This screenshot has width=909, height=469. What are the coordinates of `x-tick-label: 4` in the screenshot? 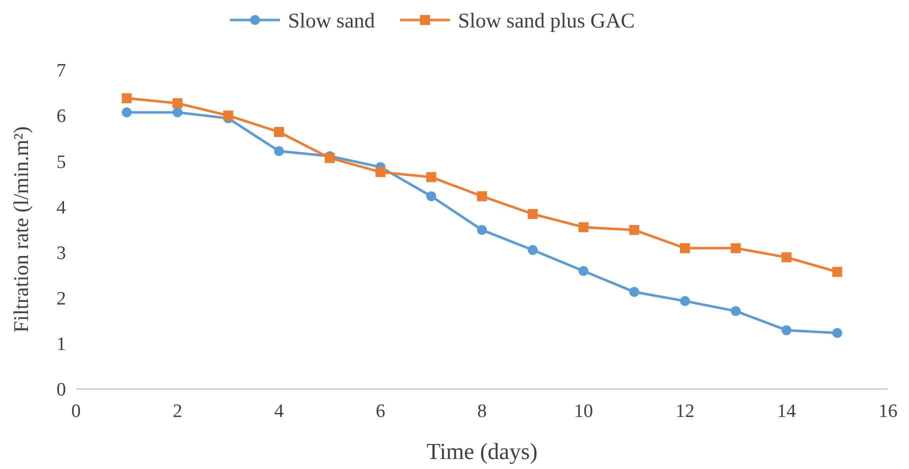 It's located at (279, 411).